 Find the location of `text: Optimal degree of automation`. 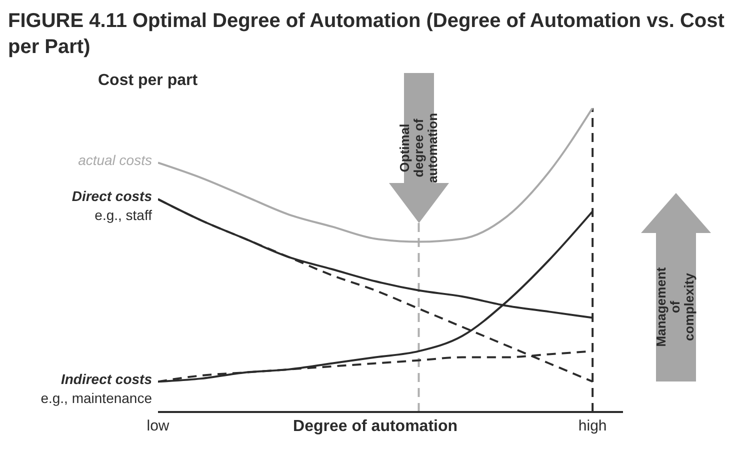

text: Optimal degree of automation is located at coordinates (418, 148).